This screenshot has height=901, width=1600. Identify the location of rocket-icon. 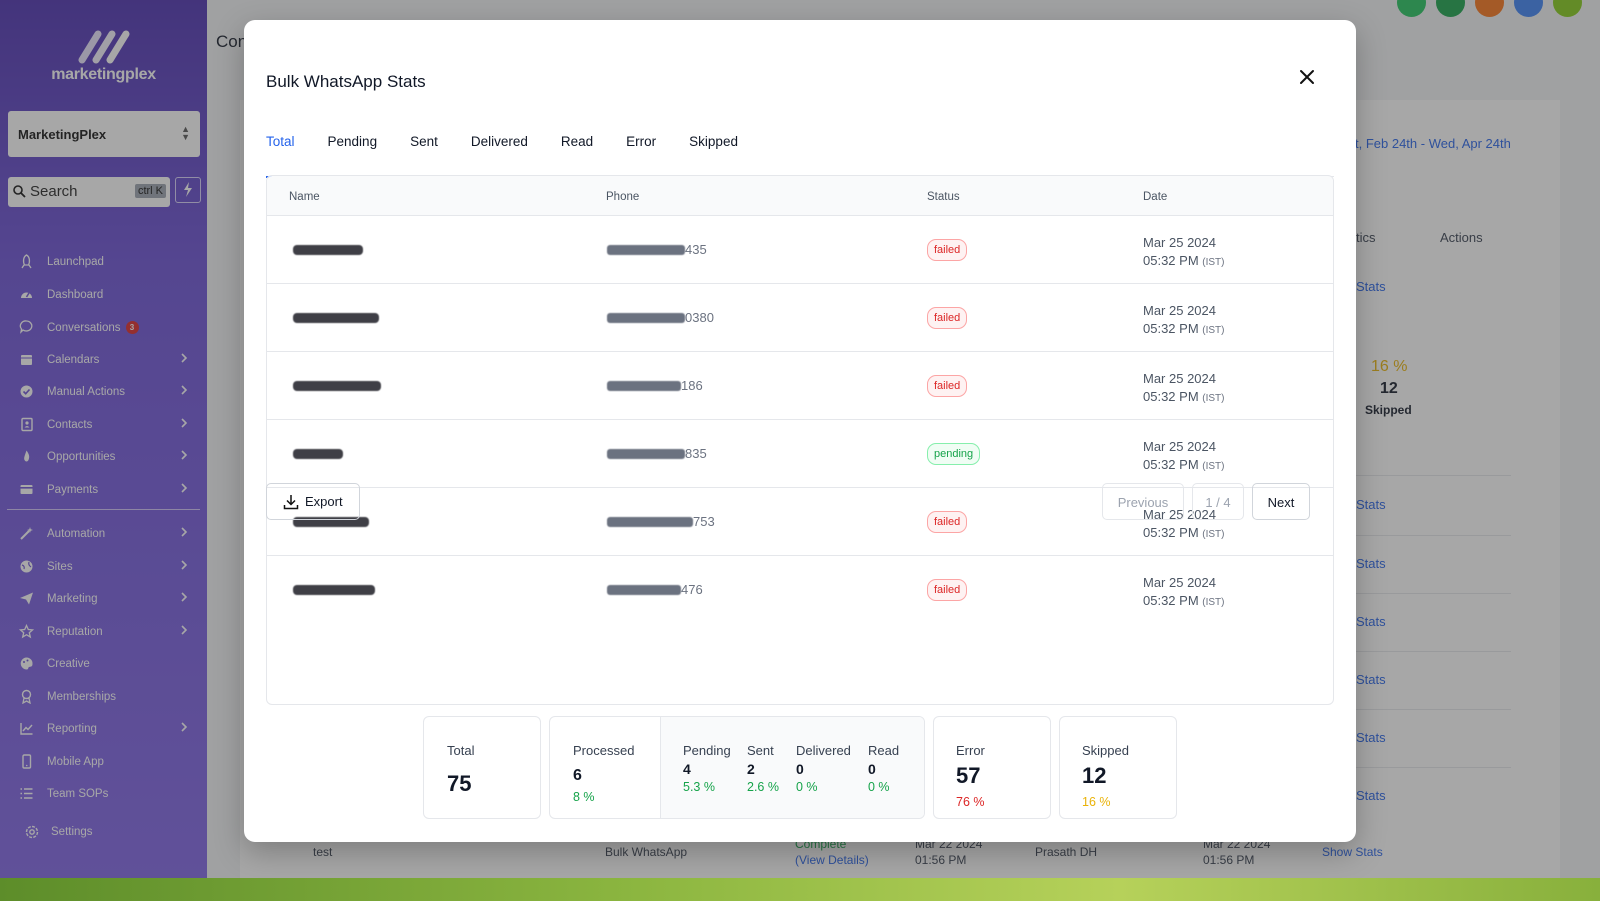
(26, 261).